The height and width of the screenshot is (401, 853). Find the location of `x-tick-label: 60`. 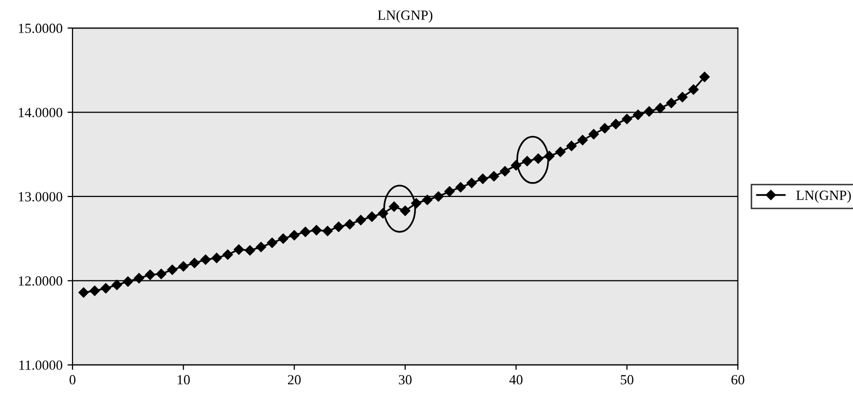

x-tick-label: 60 is located at coordinates (737, 379).